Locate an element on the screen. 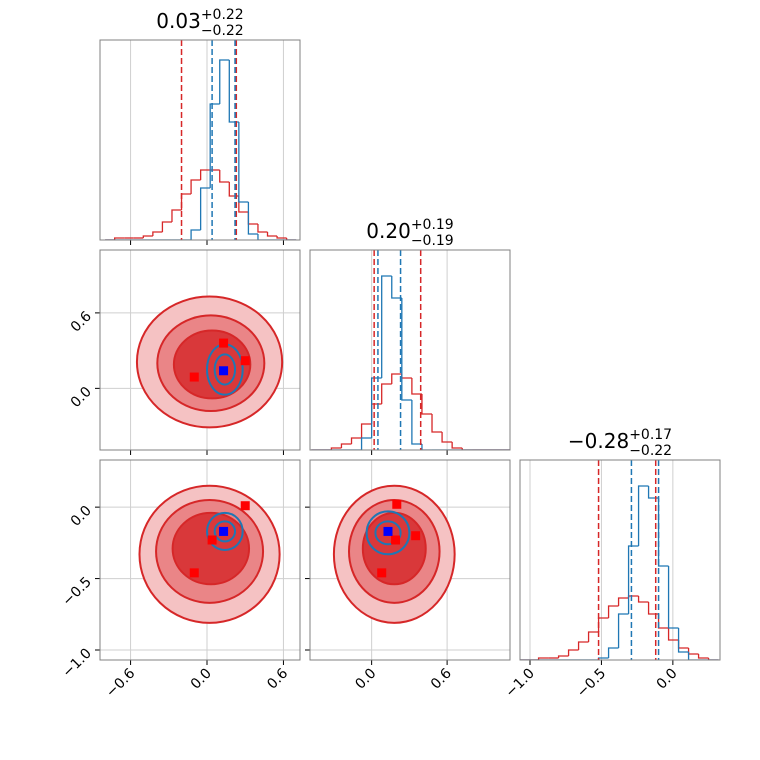  title-upper: +0.17 is located at coordinates (650, 435).